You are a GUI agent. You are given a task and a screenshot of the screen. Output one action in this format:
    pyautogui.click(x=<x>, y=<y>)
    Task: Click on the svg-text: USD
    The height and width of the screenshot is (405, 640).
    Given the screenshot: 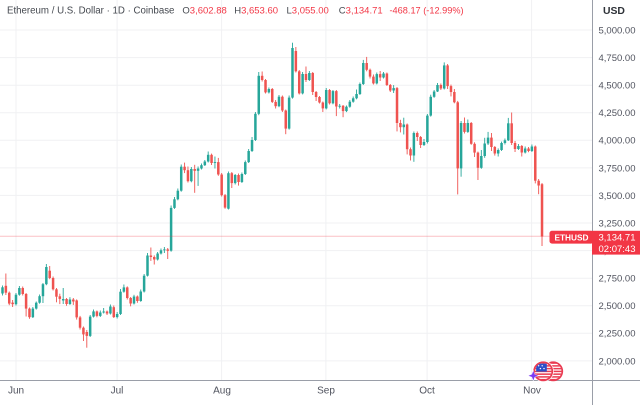 What is the action you would take?
    pyautogui.click(x=614, y=11)
    